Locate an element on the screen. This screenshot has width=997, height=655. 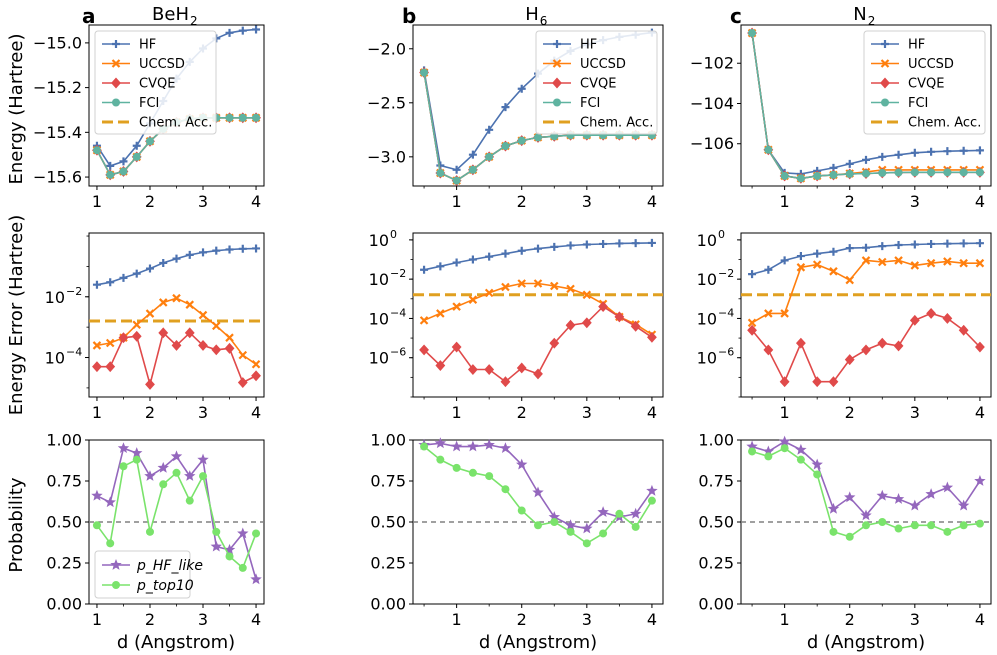
y-tick-label: 0.25 is located at coordinates (388, 563).